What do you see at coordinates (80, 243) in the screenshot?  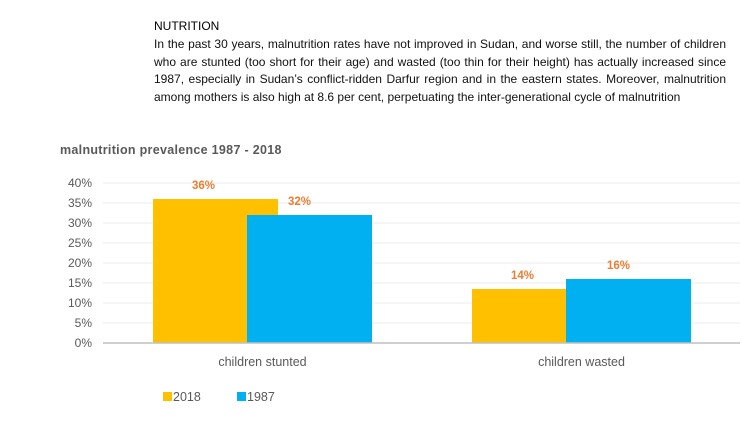 I see `y-tick-label: 25%` at bounding box center [80, 243].